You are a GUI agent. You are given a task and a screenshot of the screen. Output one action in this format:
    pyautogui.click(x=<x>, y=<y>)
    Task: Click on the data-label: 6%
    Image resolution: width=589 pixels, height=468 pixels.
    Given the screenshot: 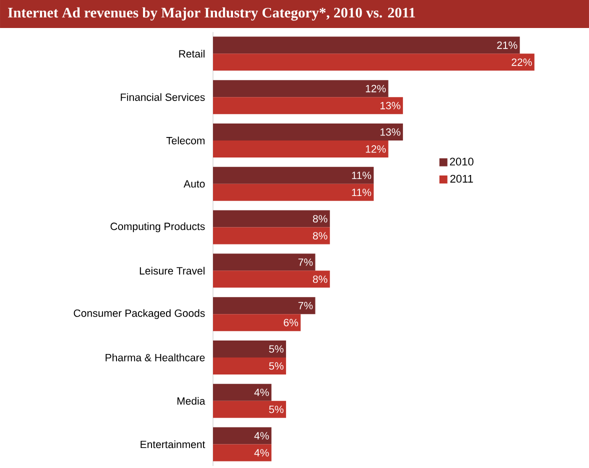 What is the action you would take?
    pyautogui.click(x=291, y=322)
    